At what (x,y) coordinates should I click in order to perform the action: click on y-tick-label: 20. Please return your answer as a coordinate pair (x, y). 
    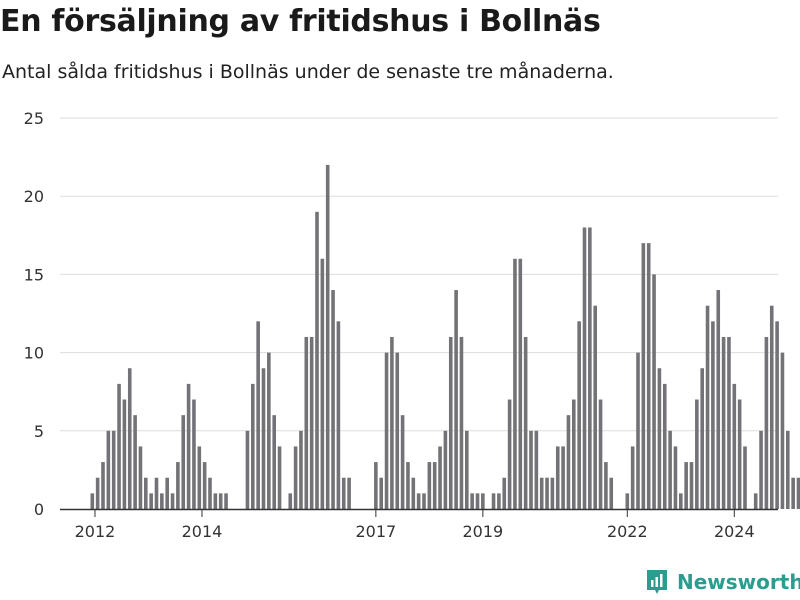
    Looking at the image, I should click on (34, 196).